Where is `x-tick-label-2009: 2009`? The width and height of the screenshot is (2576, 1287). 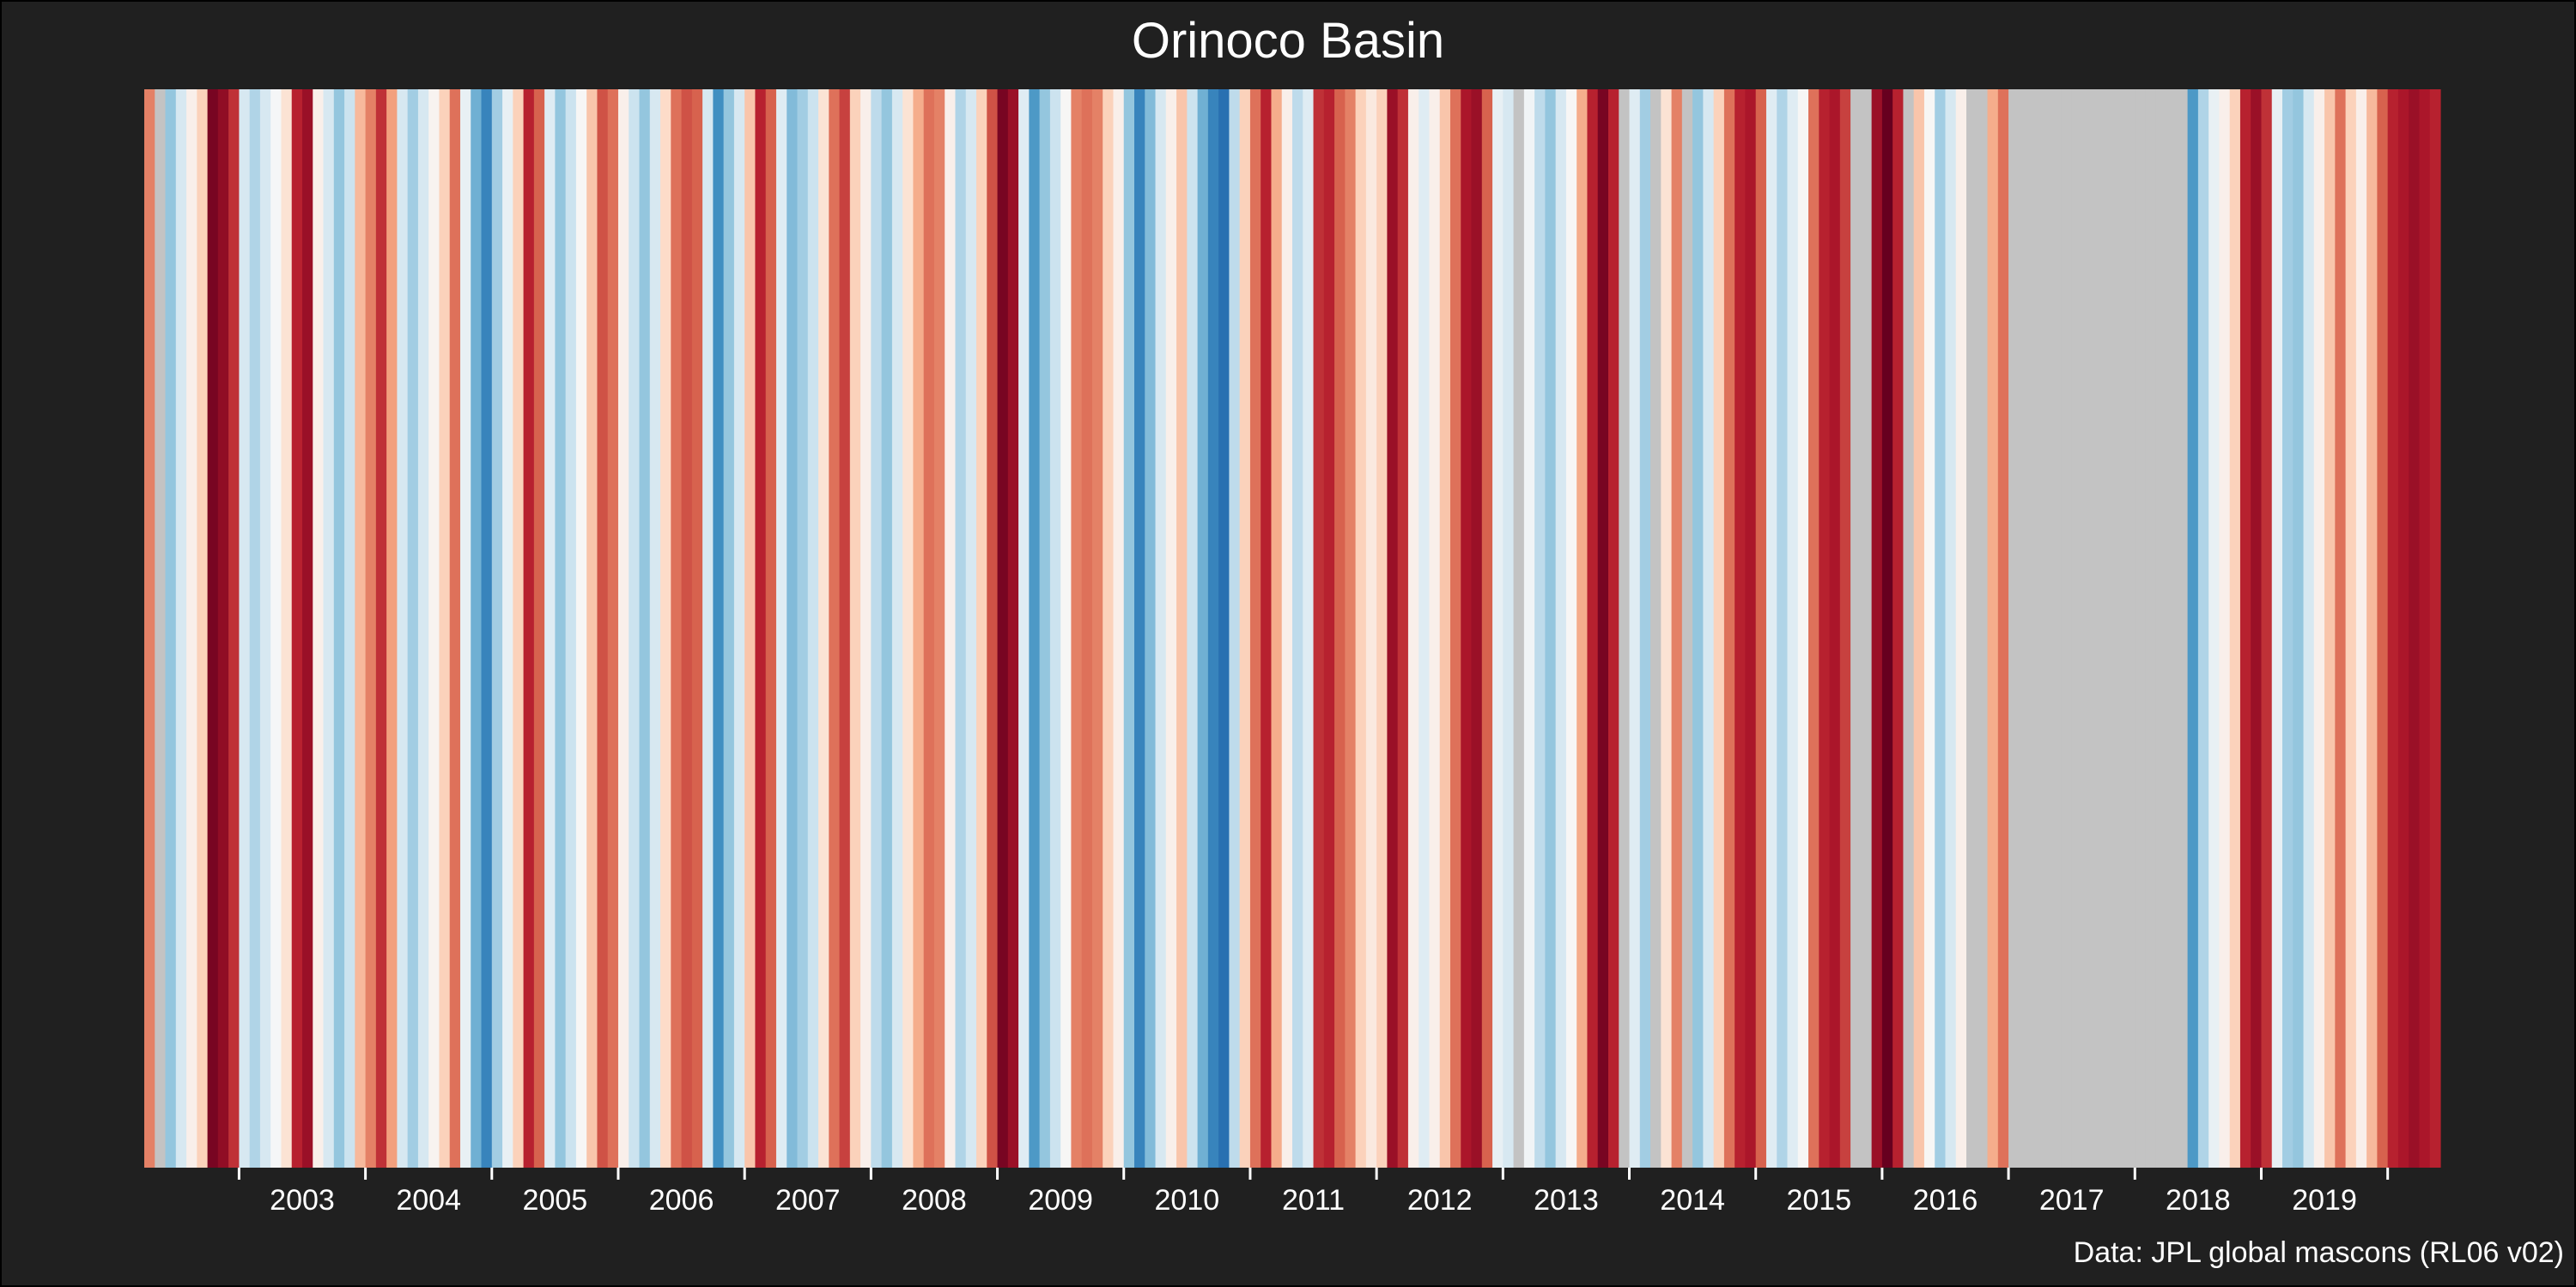
x-tick-label-2009: 2009 is located at coordinates (1060, 1200).